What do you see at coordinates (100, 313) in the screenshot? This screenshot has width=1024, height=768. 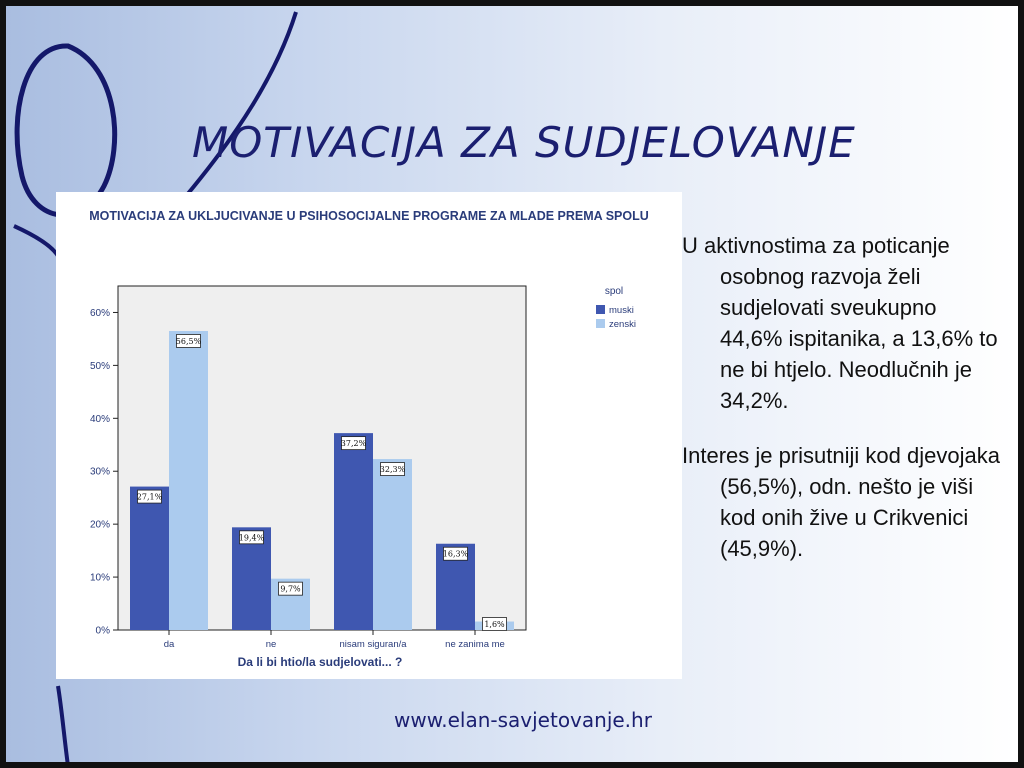 I see `y-tick-label: 60%` at bounding box center [100, 313].